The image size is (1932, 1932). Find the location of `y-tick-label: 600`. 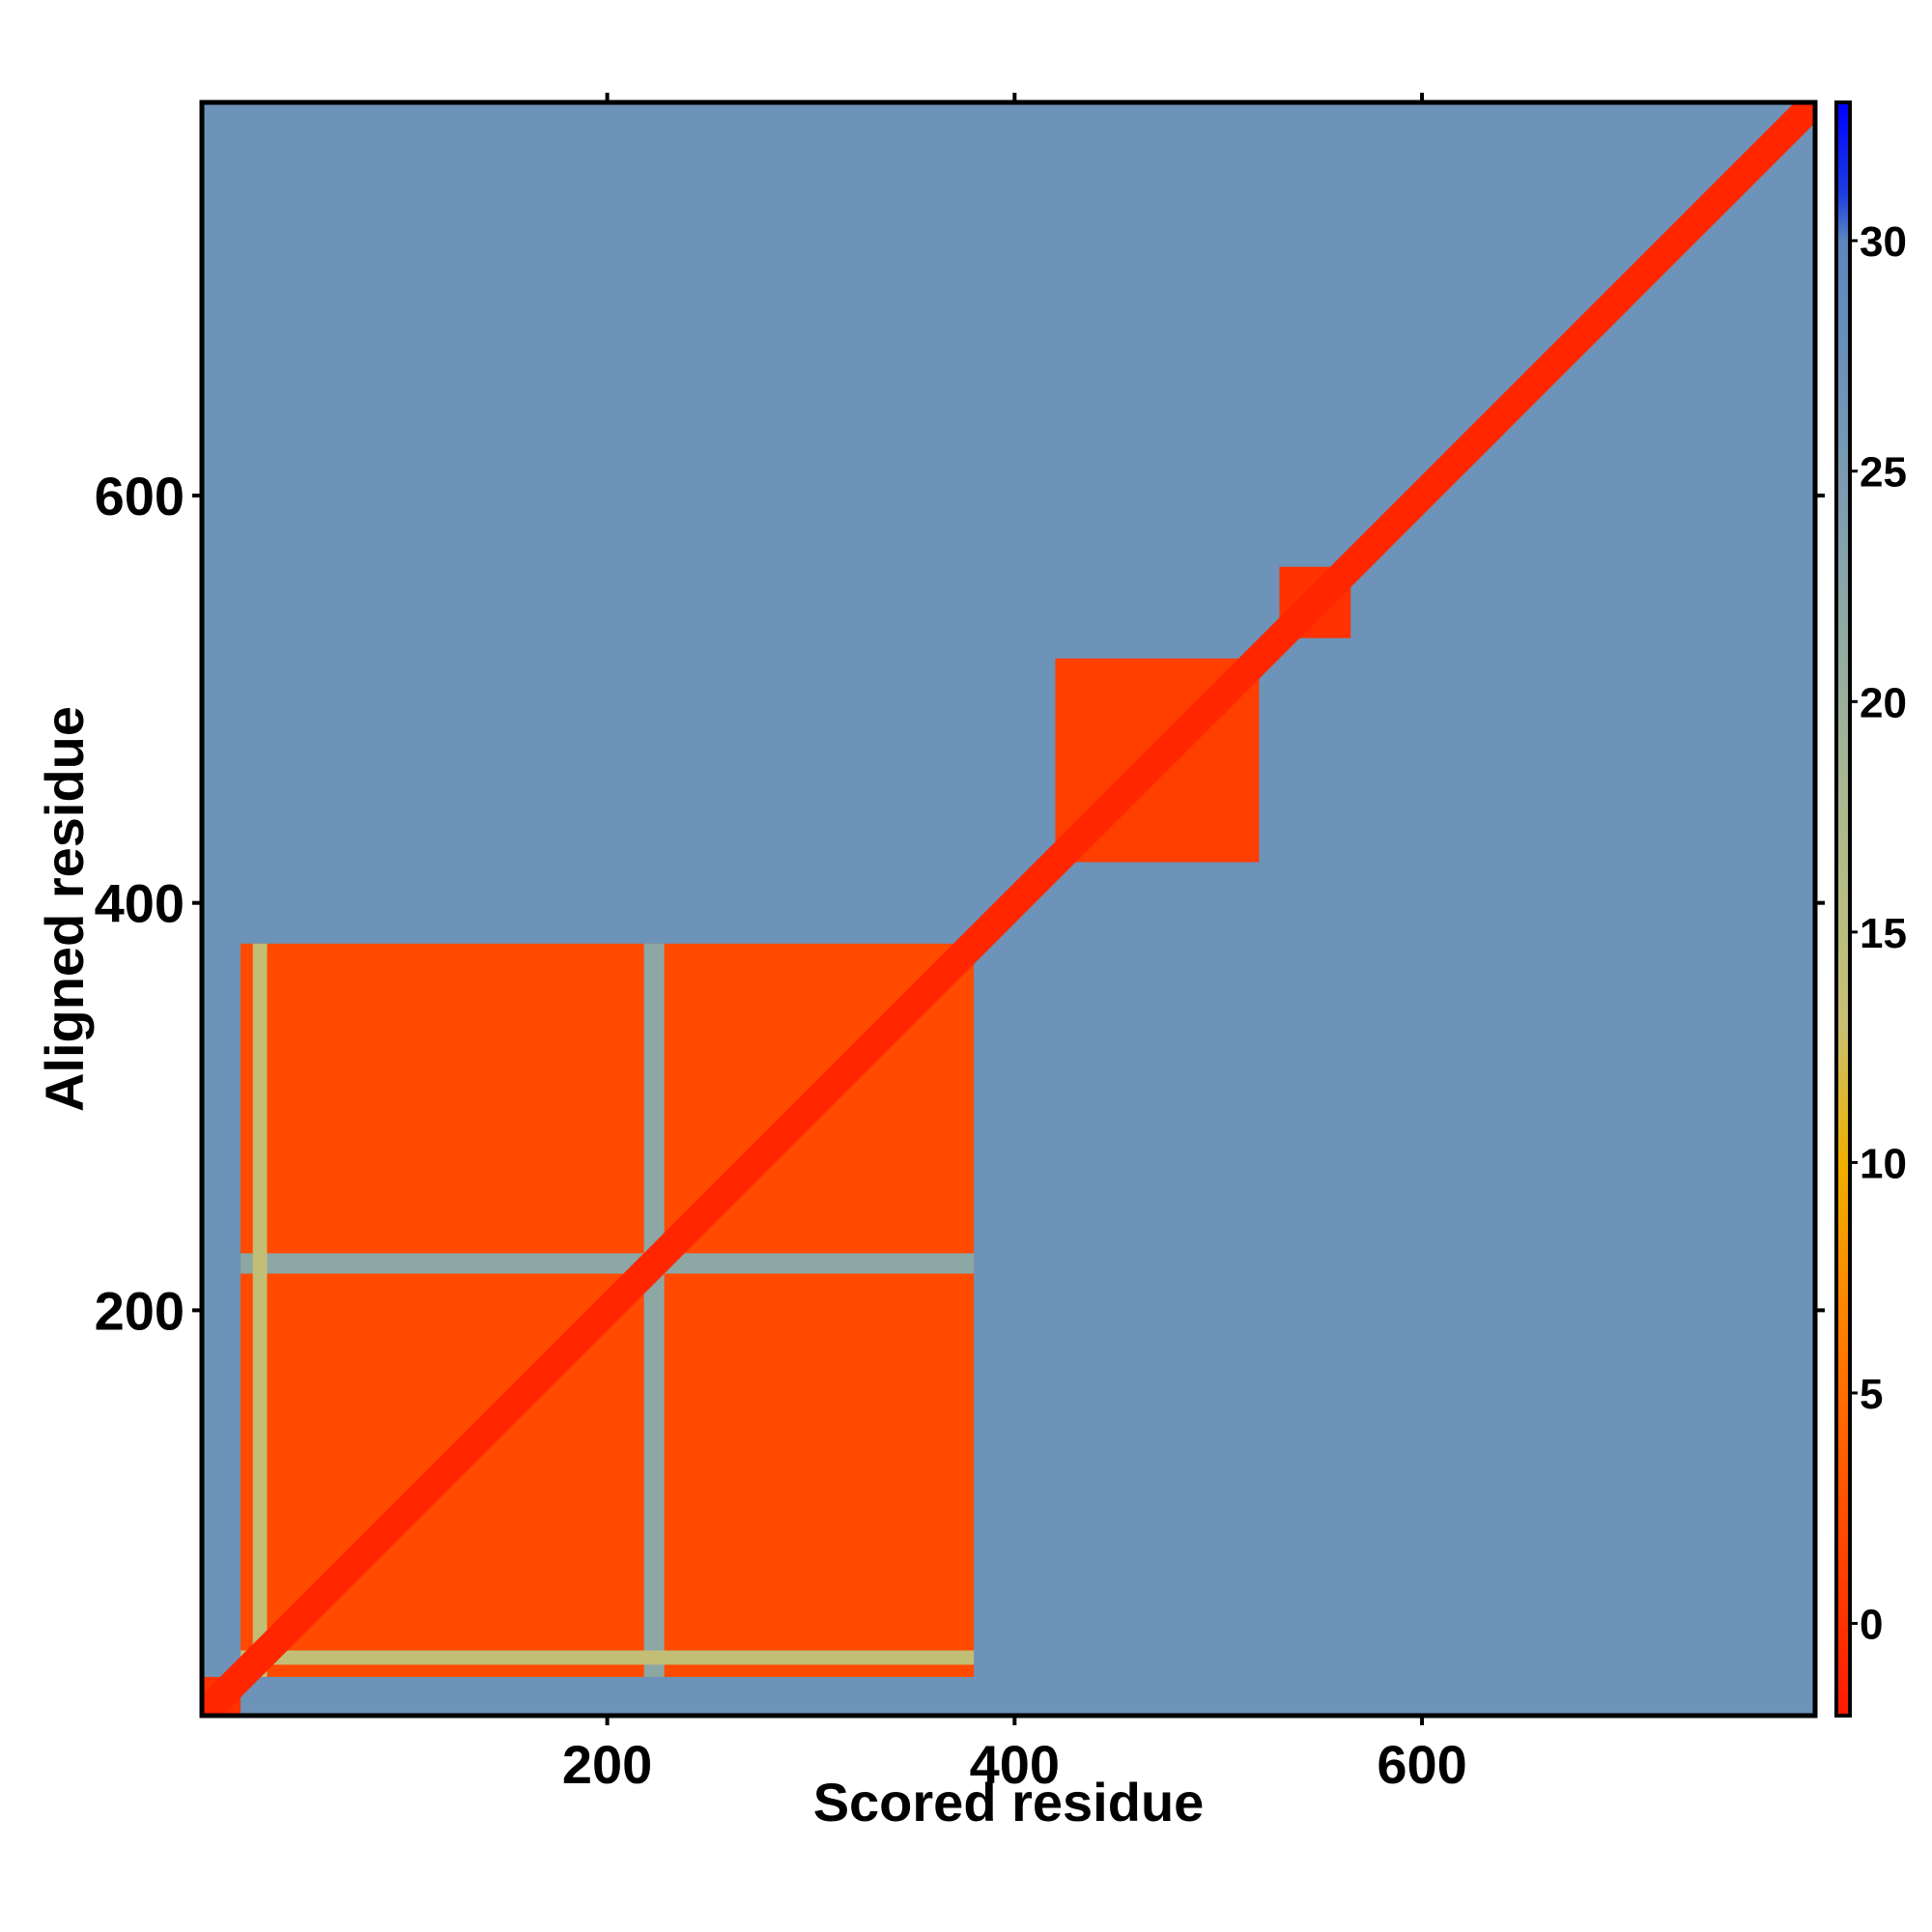

y-tick-label: 600 is located at coordinates (140, 496).